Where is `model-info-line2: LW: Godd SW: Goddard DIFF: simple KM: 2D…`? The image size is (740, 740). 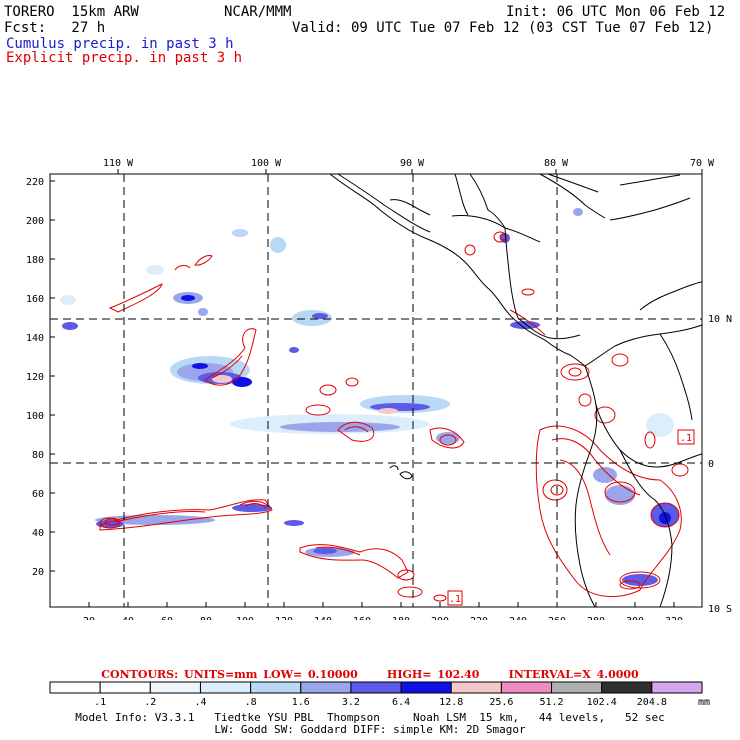 model-info-line2: LW: Godd SW: Goddard DIFF: simple KM: 2D… is located at coordinates (370, 729).